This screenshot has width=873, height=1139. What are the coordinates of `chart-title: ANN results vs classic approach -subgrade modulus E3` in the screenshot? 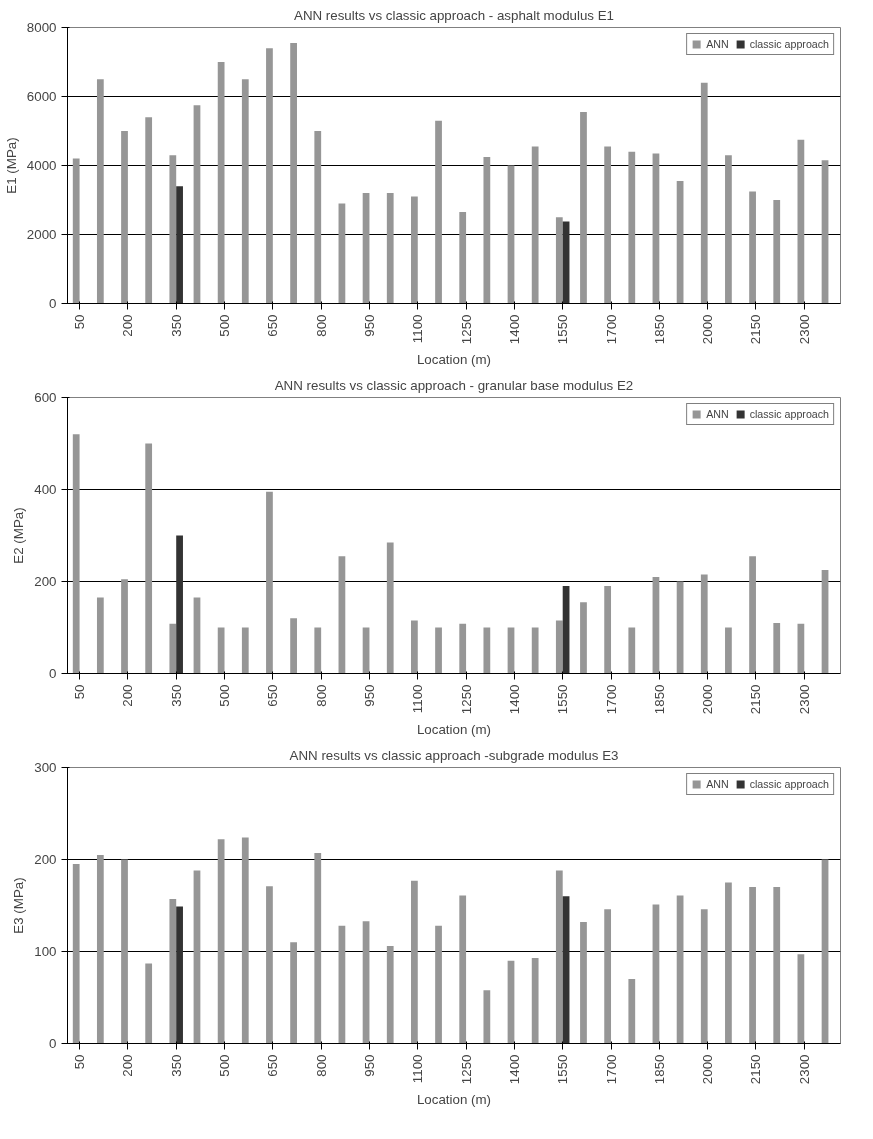 It's located at (454, 755).